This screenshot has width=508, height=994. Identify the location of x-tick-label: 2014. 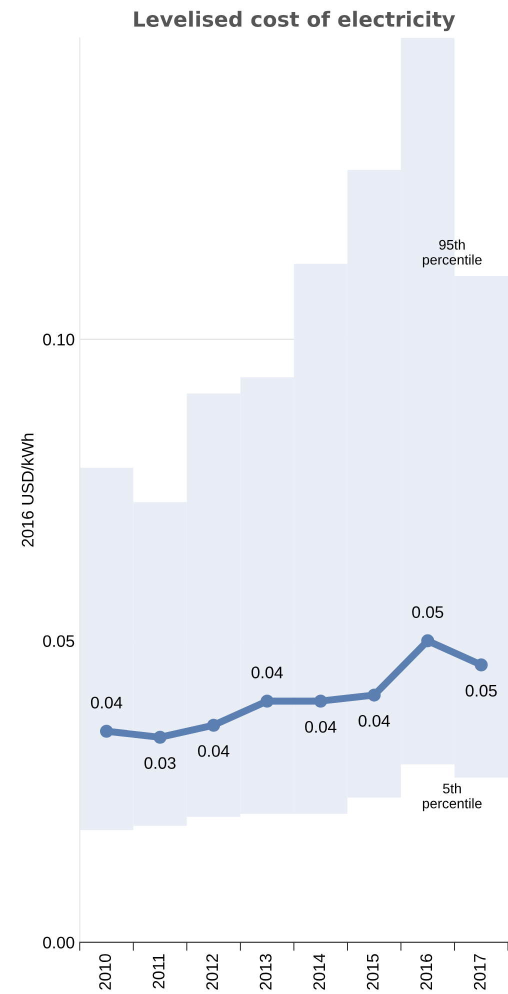
(319, 972).